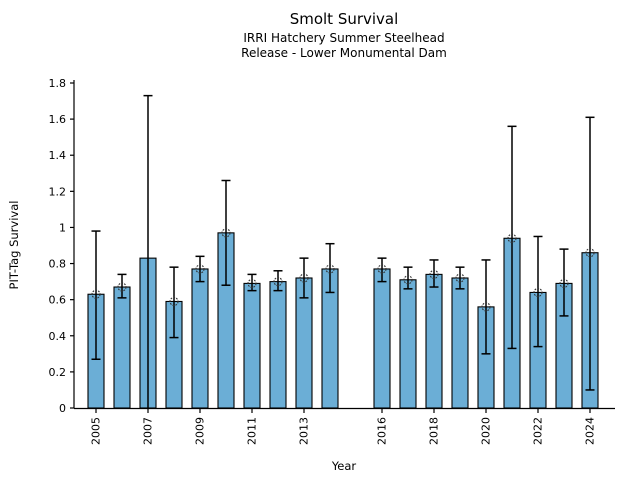  I want to click on x-tick-label-2022: 2022, so click(538, 431).